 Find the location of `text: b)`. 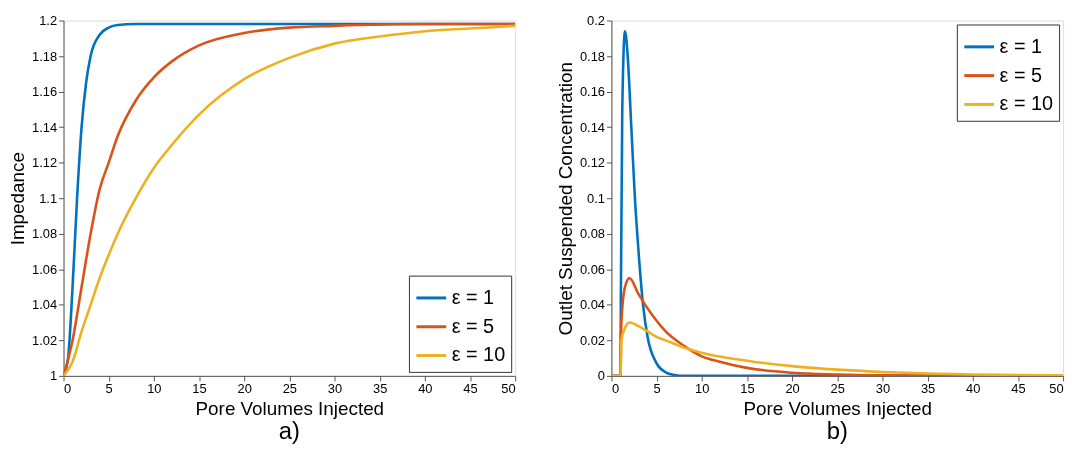

text: b) is located at coordinates (837, 431).